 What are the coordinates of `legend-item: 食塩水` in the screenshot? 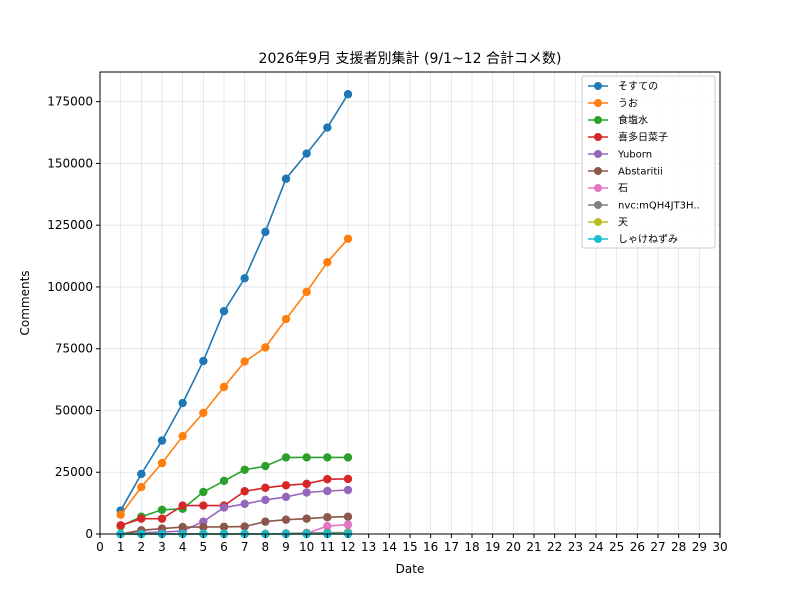 It's located at (618, 120).